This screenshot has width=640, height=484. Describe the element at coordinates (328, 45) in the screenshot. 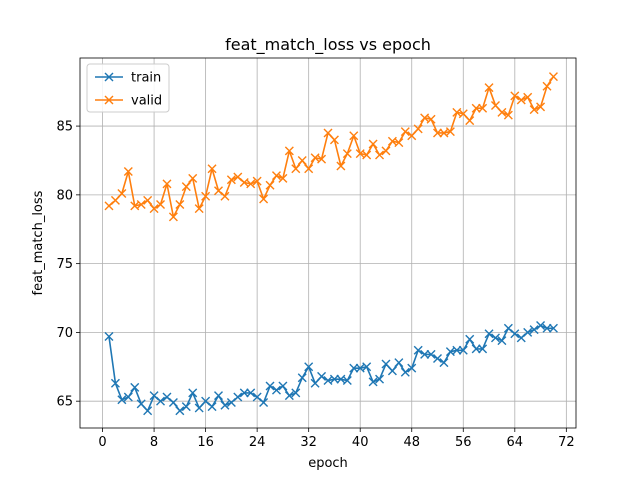

I see `chart-title: feat_match_loss vs epoch` at that location.